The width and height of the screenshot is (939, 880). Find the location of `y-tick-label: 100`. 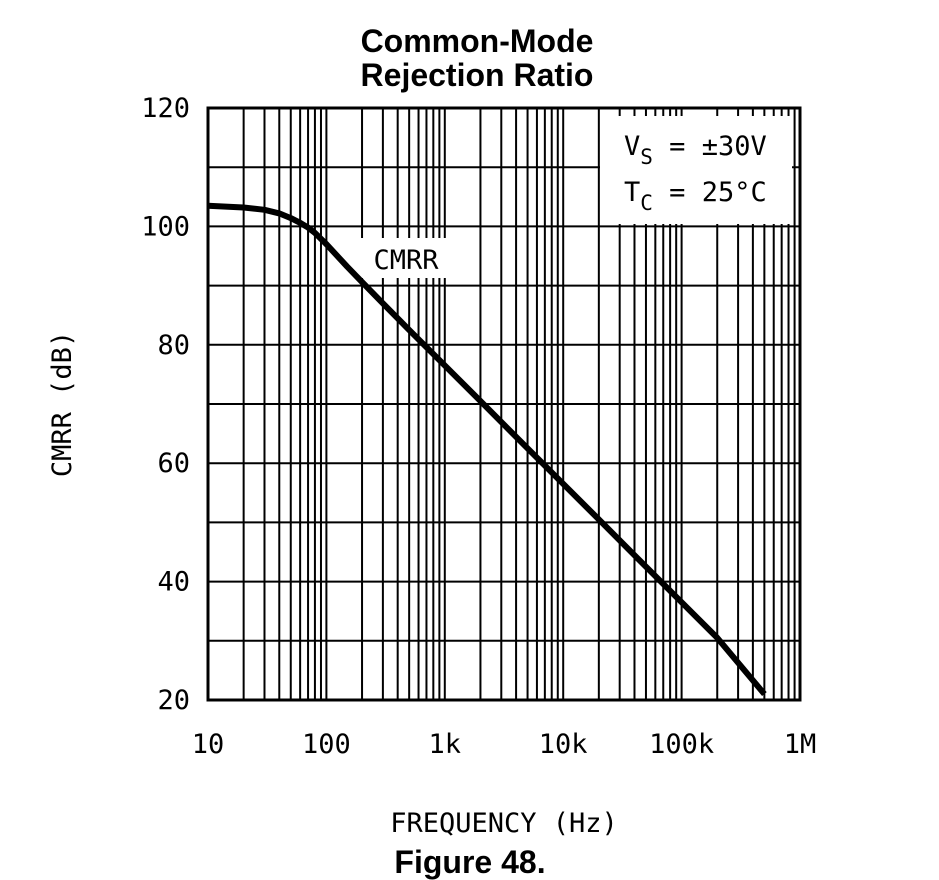

y-tick-label: 100 is located at coordinates (165, 226).